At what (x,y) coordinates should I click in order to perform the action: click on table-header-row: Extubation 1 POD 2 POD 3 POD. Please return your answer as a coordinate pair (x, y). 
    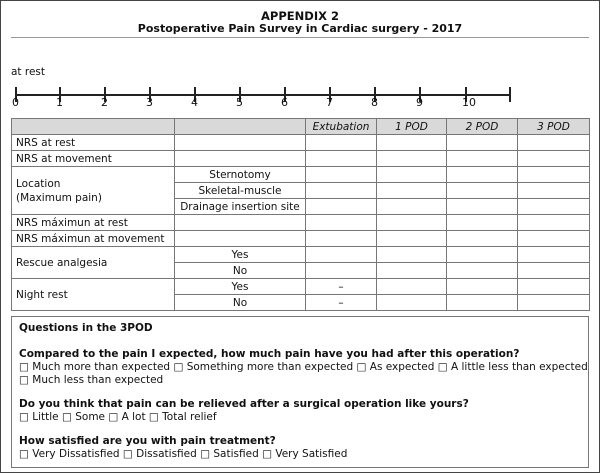
    Looking at the image, I should click on (300, 126).